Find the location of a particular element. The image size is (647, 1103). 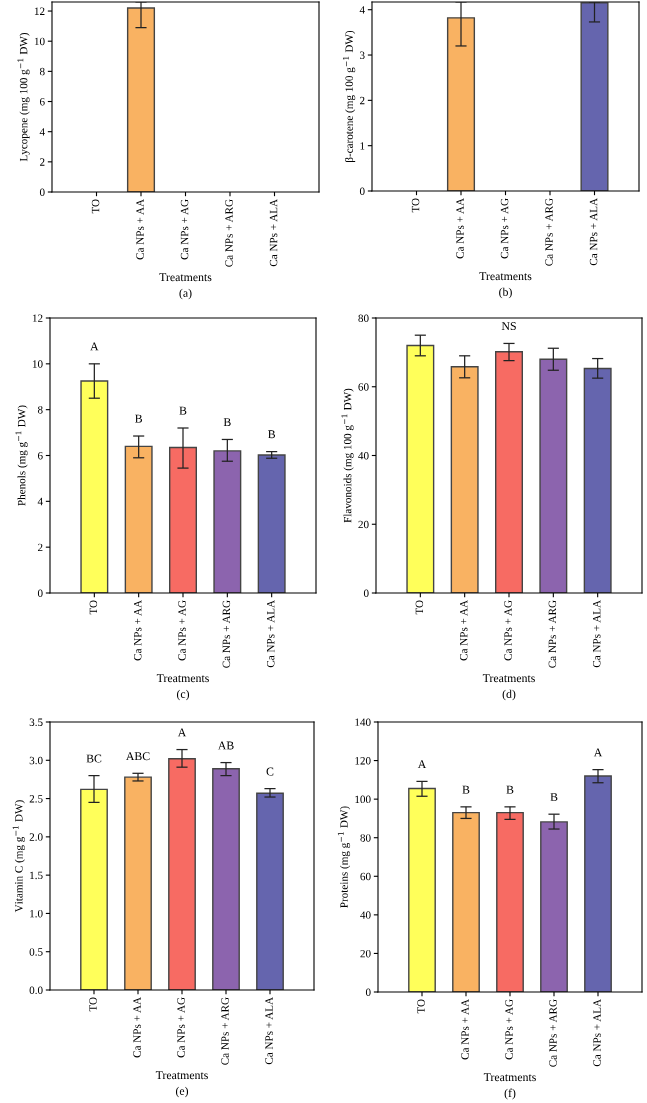

text: (b) is located at coordinates (505, 293).